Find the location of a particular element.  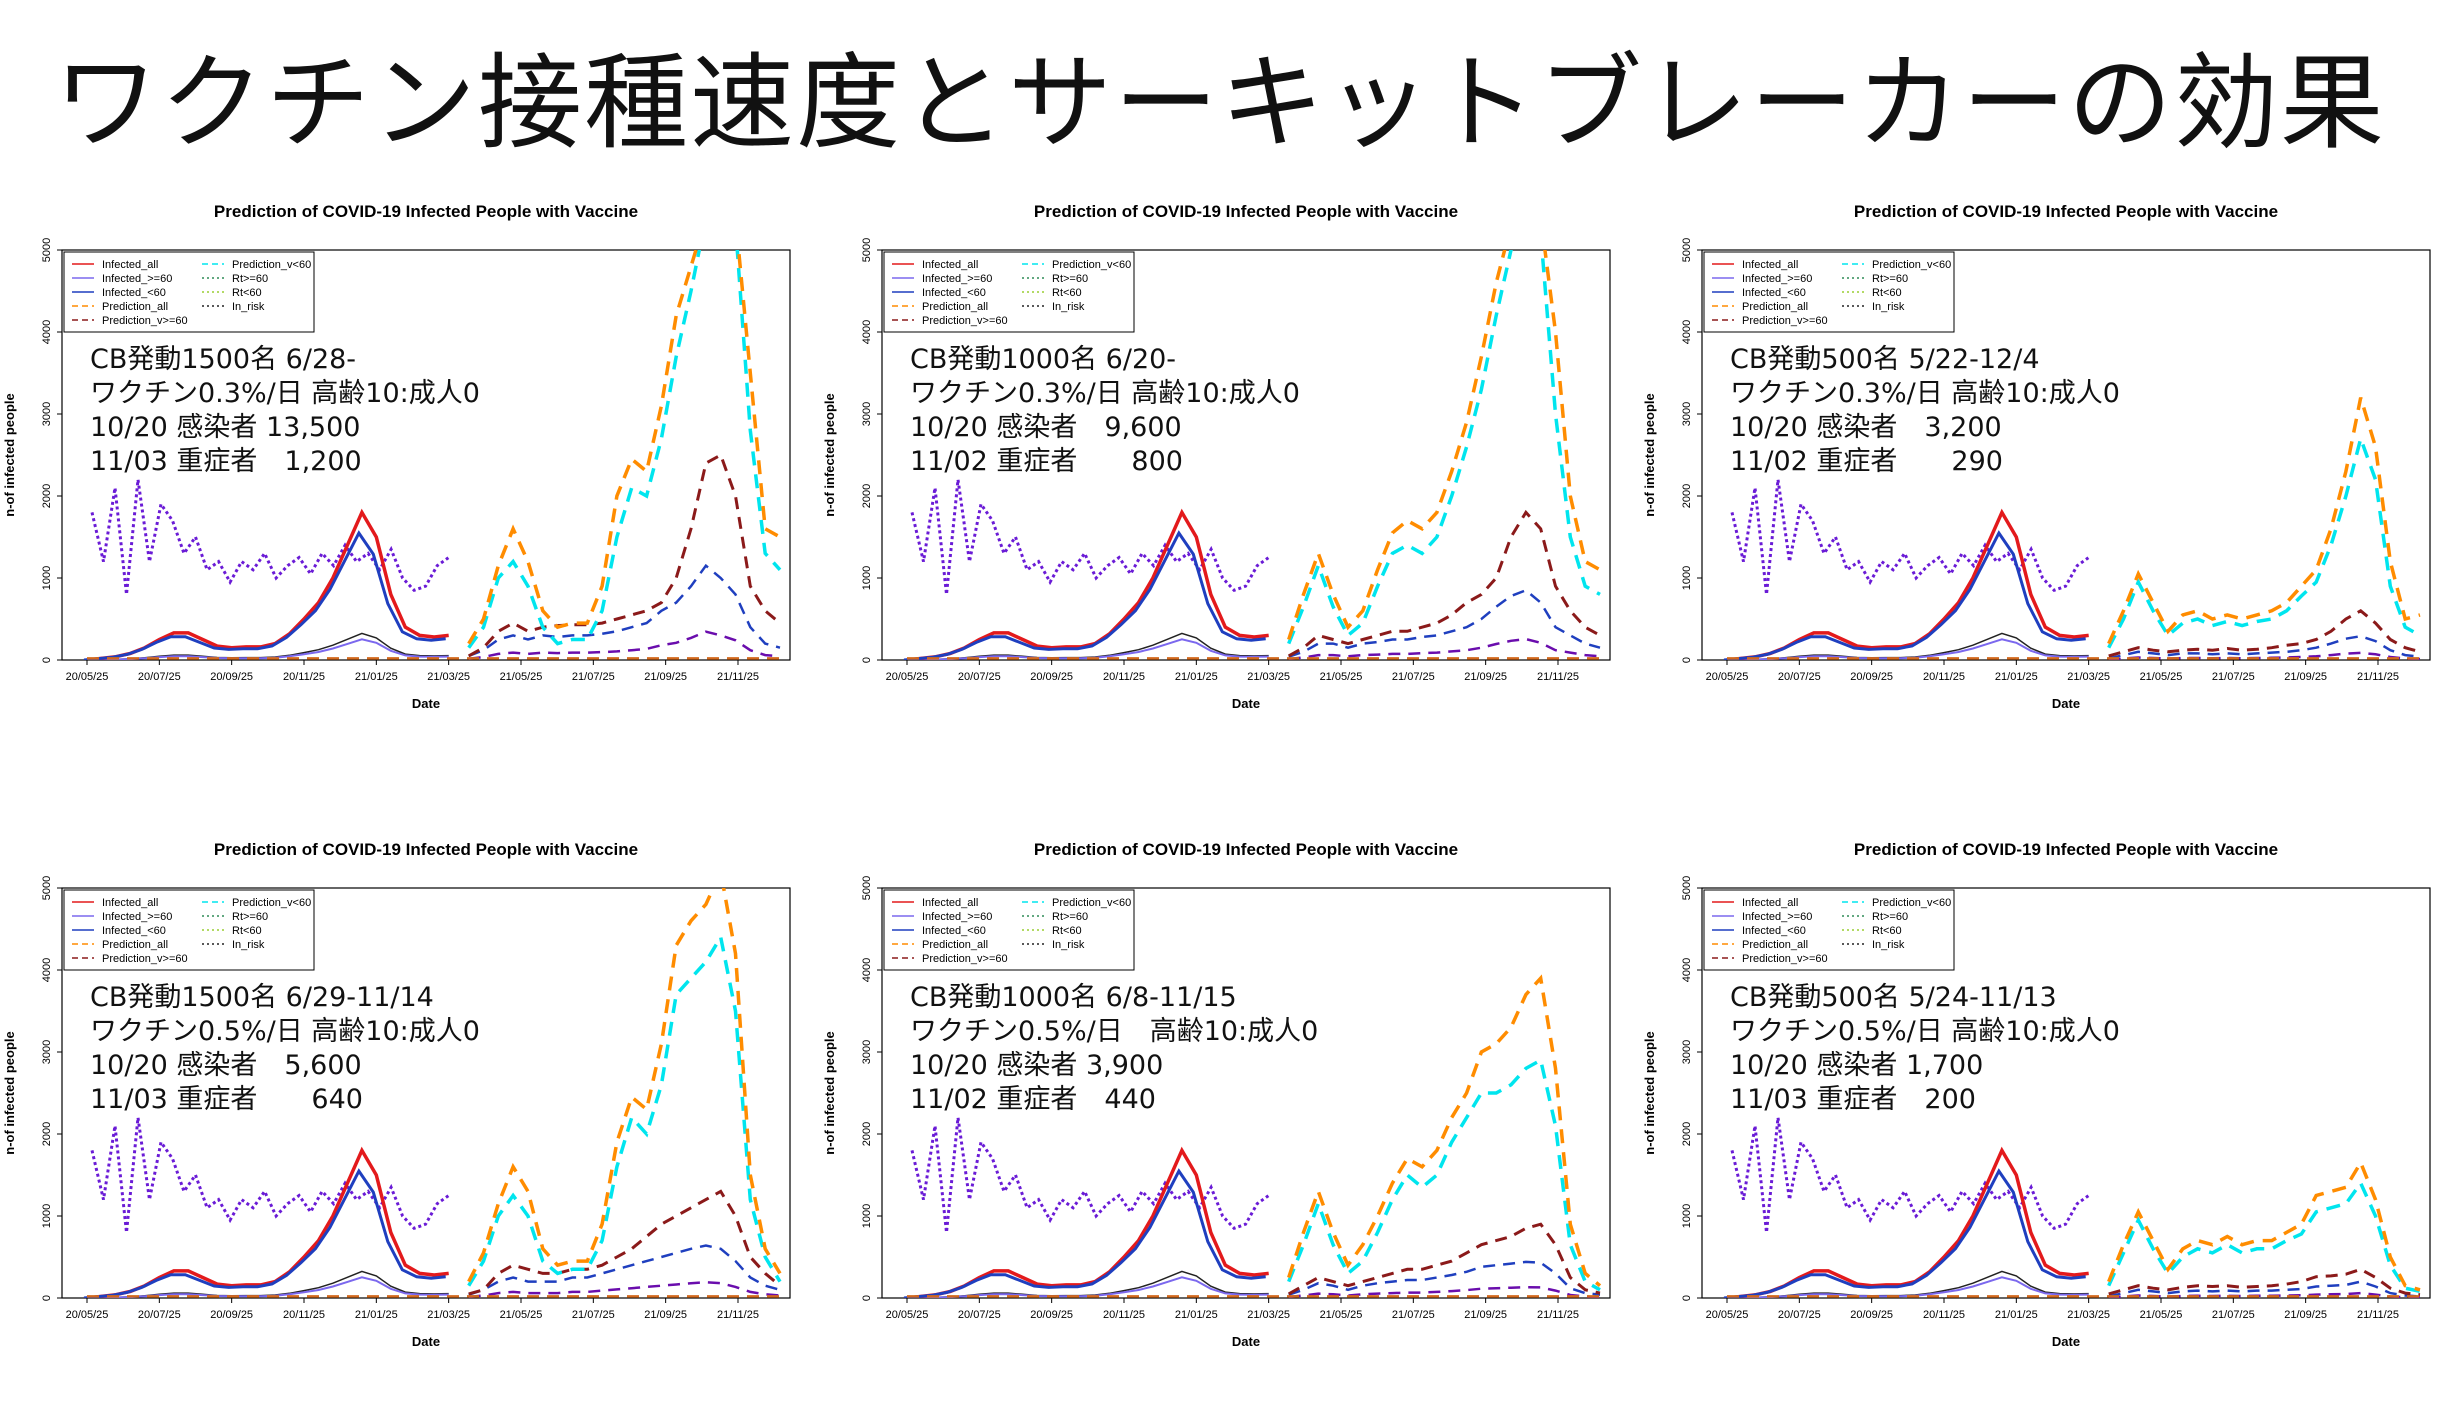

legend-label: Prediction_v<60 is located at coordinates (1091, 265).